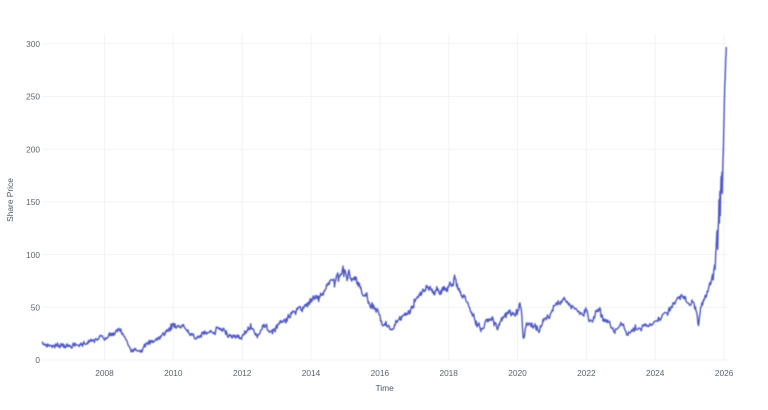 This screenshot has width=768, height=410. What do you see at coordinates (33, 44) in the screenshot?
I see `svg-text: 300` at bounding box center [33, 44].